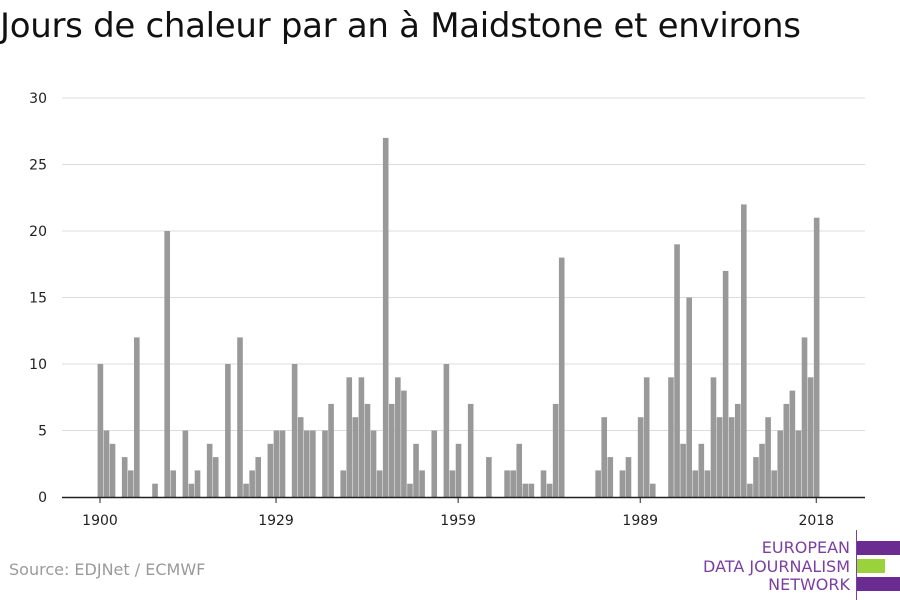 The width and height of the screenshot is (900, 600). What do you see at coordinates (768, 457) in the screenshot?
I see `bar-2010` at bounding box center [768, 457].